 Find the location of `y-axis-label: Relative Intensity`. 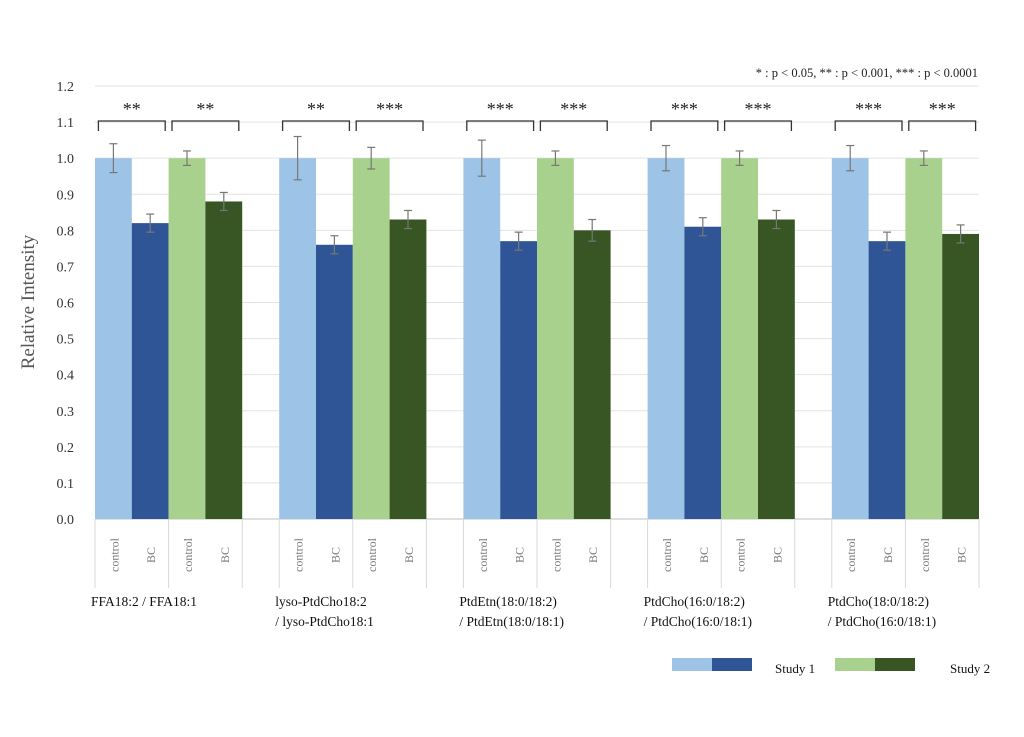

y-axis-label: Relative Intensity is located at coordinates (28, 301).